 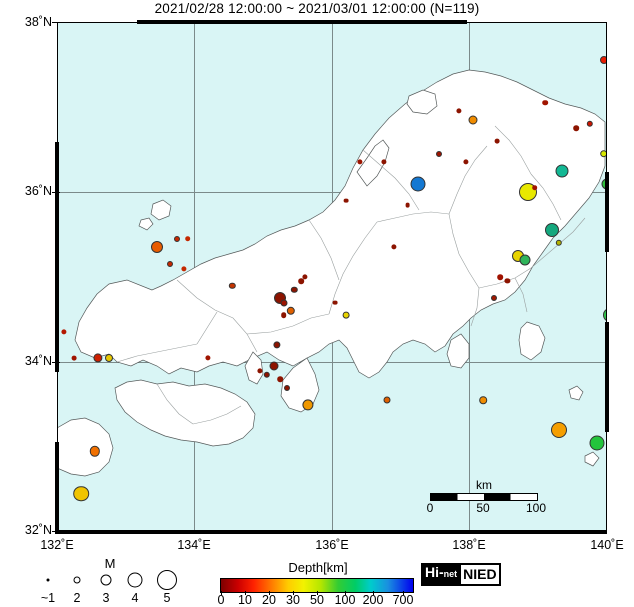 What do you see at coordinates (607, 212) in the screenshot?
I see `map-edge-right` at bounding box center [607, 212].